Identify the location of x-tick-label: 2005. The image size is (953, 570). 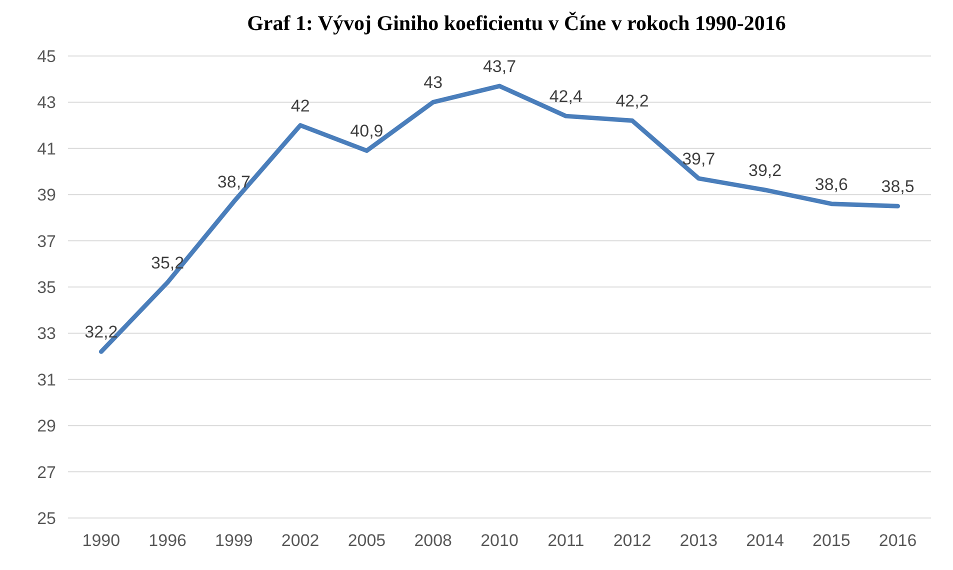
(367, 540).